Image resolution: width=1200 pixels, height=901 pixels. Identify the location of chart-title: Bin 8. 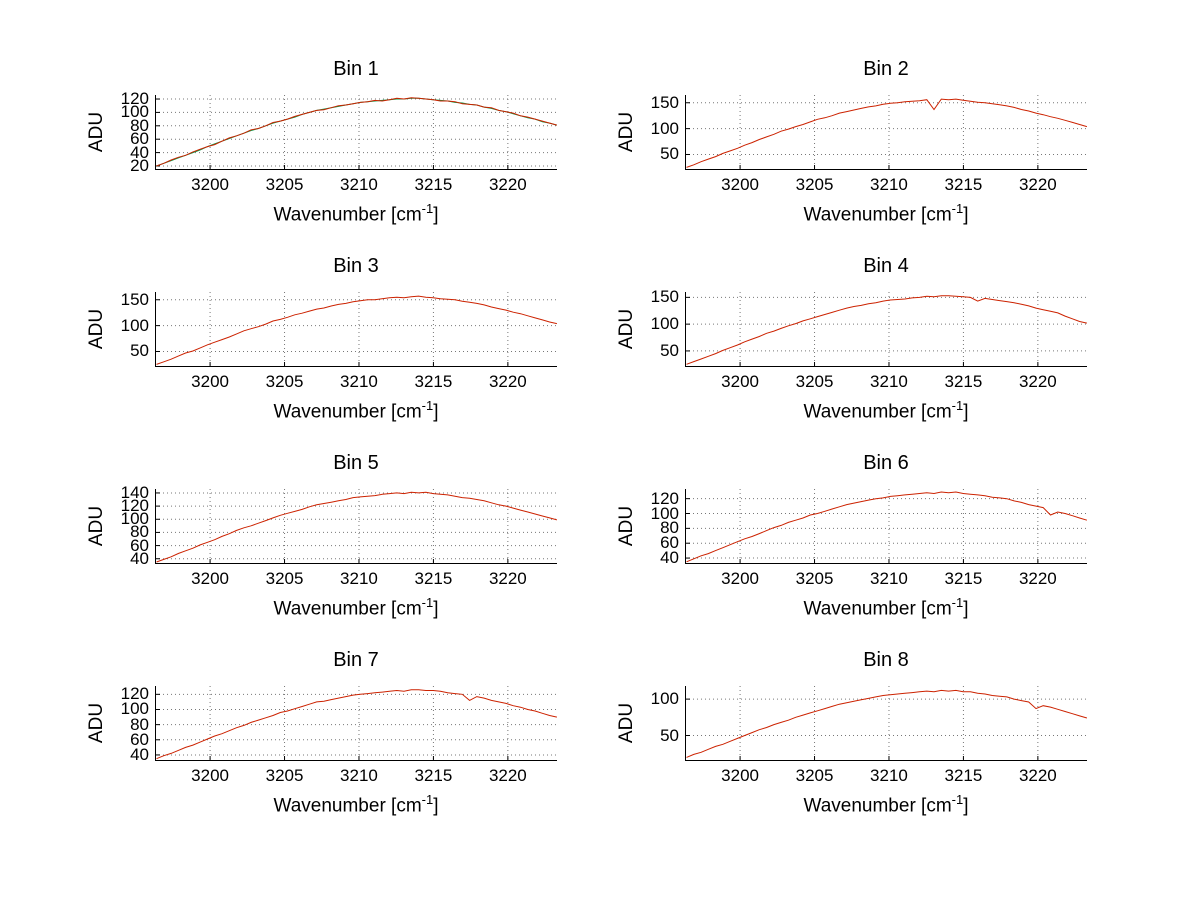
(886, 660).